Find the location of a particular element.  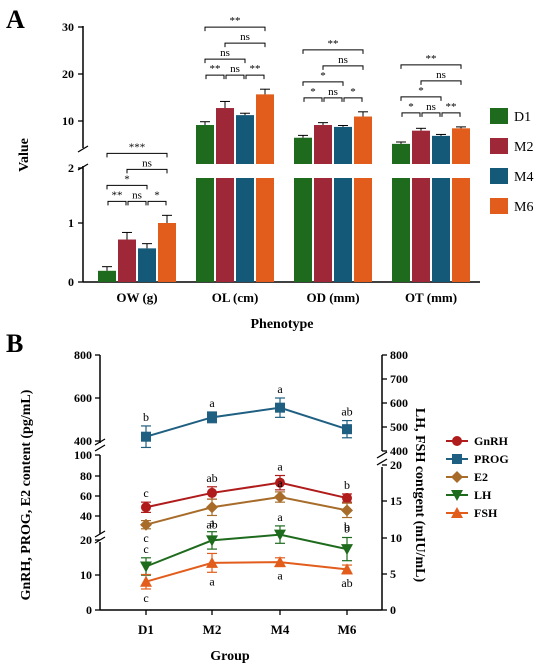

legend-label: GnRH is located at coordinates (491, 441).